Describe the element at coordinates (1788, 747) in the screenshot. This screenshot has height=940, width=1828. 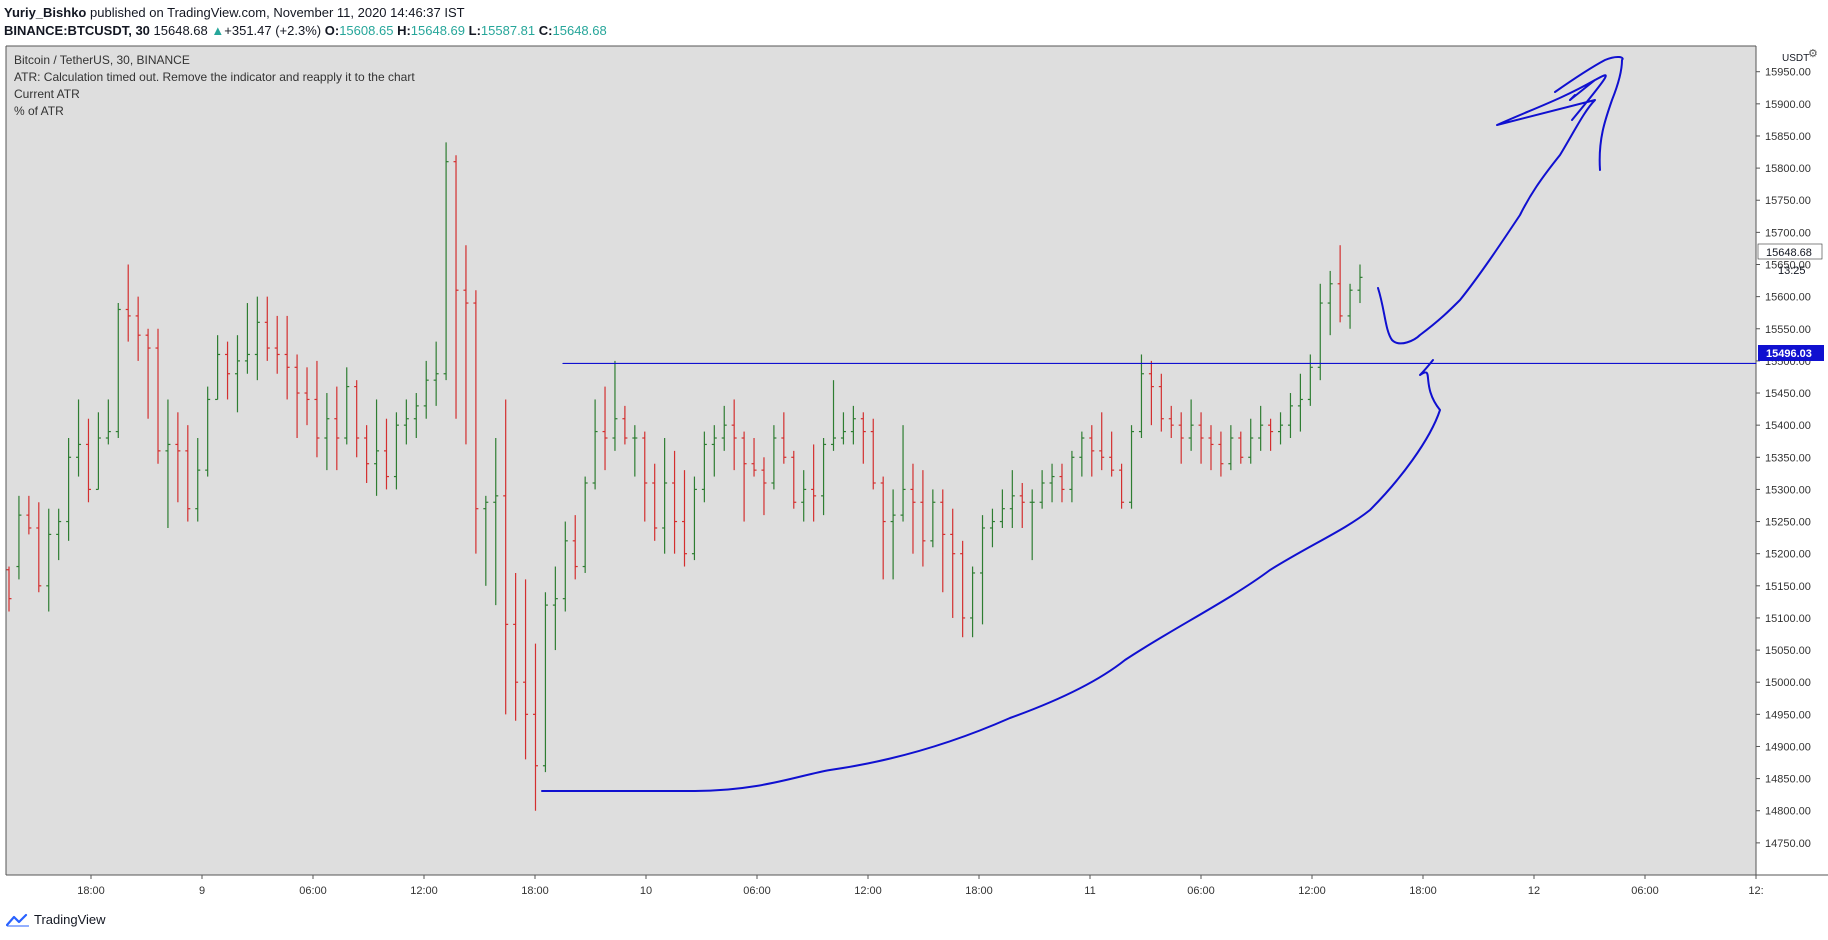
I see `price-tick-label: 14900.00` at that location.